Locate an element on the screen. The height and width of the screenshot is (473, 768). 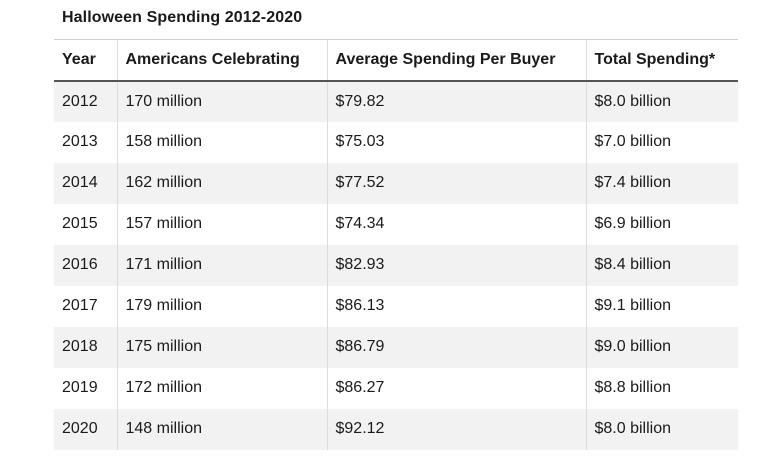
table-row: 2018 175 million $86.79 $9.0 billion is located at coordinates (396, 347).